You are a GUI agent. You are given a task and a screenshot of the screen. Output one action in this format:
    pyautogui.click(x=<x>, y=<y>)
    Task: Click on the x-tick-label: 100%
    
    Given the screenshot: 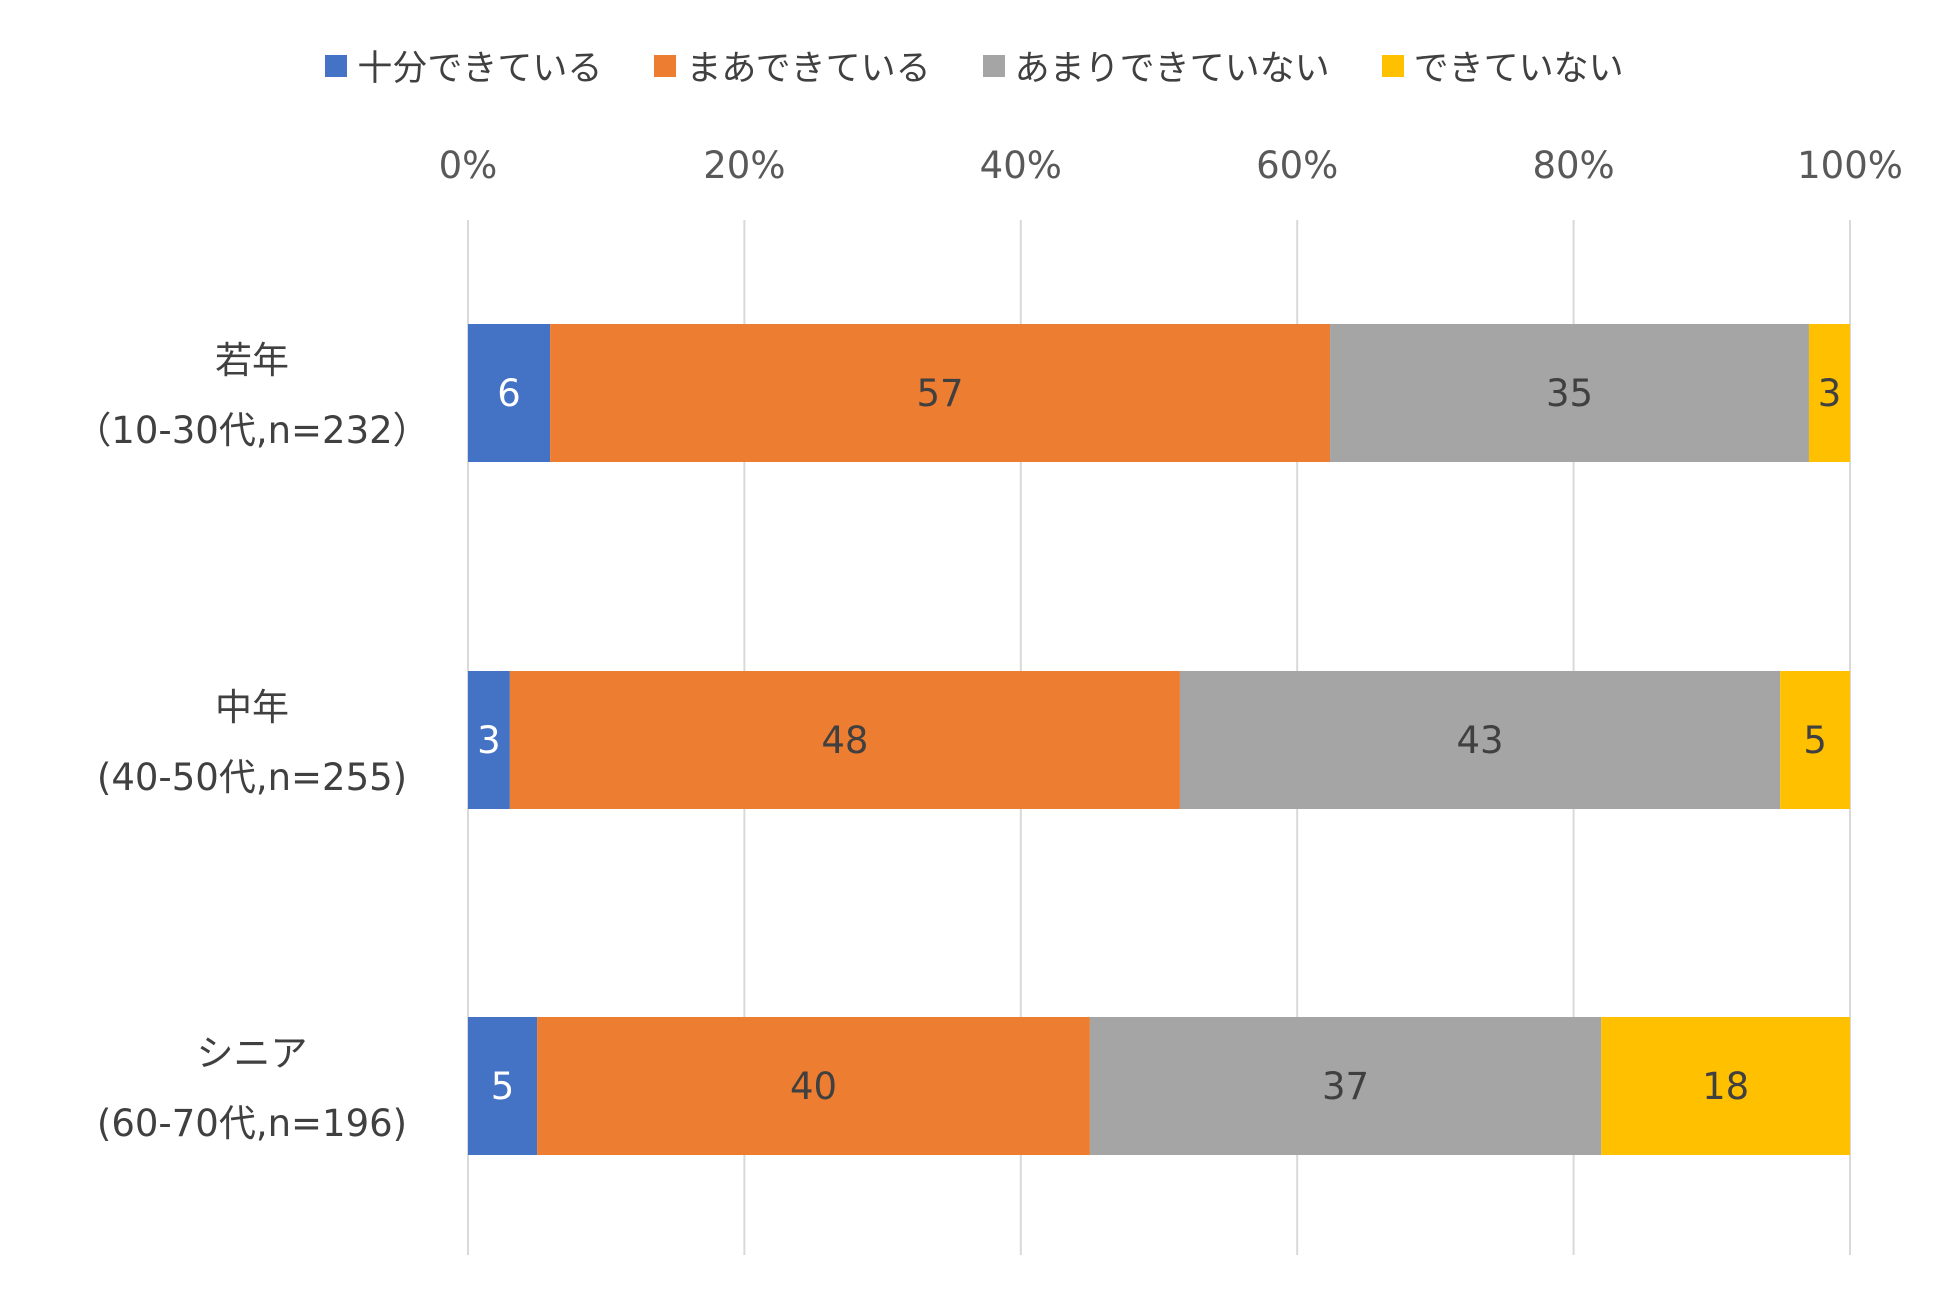 What is the action you would take?
    pyautogui.click(x=1850, y=165)
    